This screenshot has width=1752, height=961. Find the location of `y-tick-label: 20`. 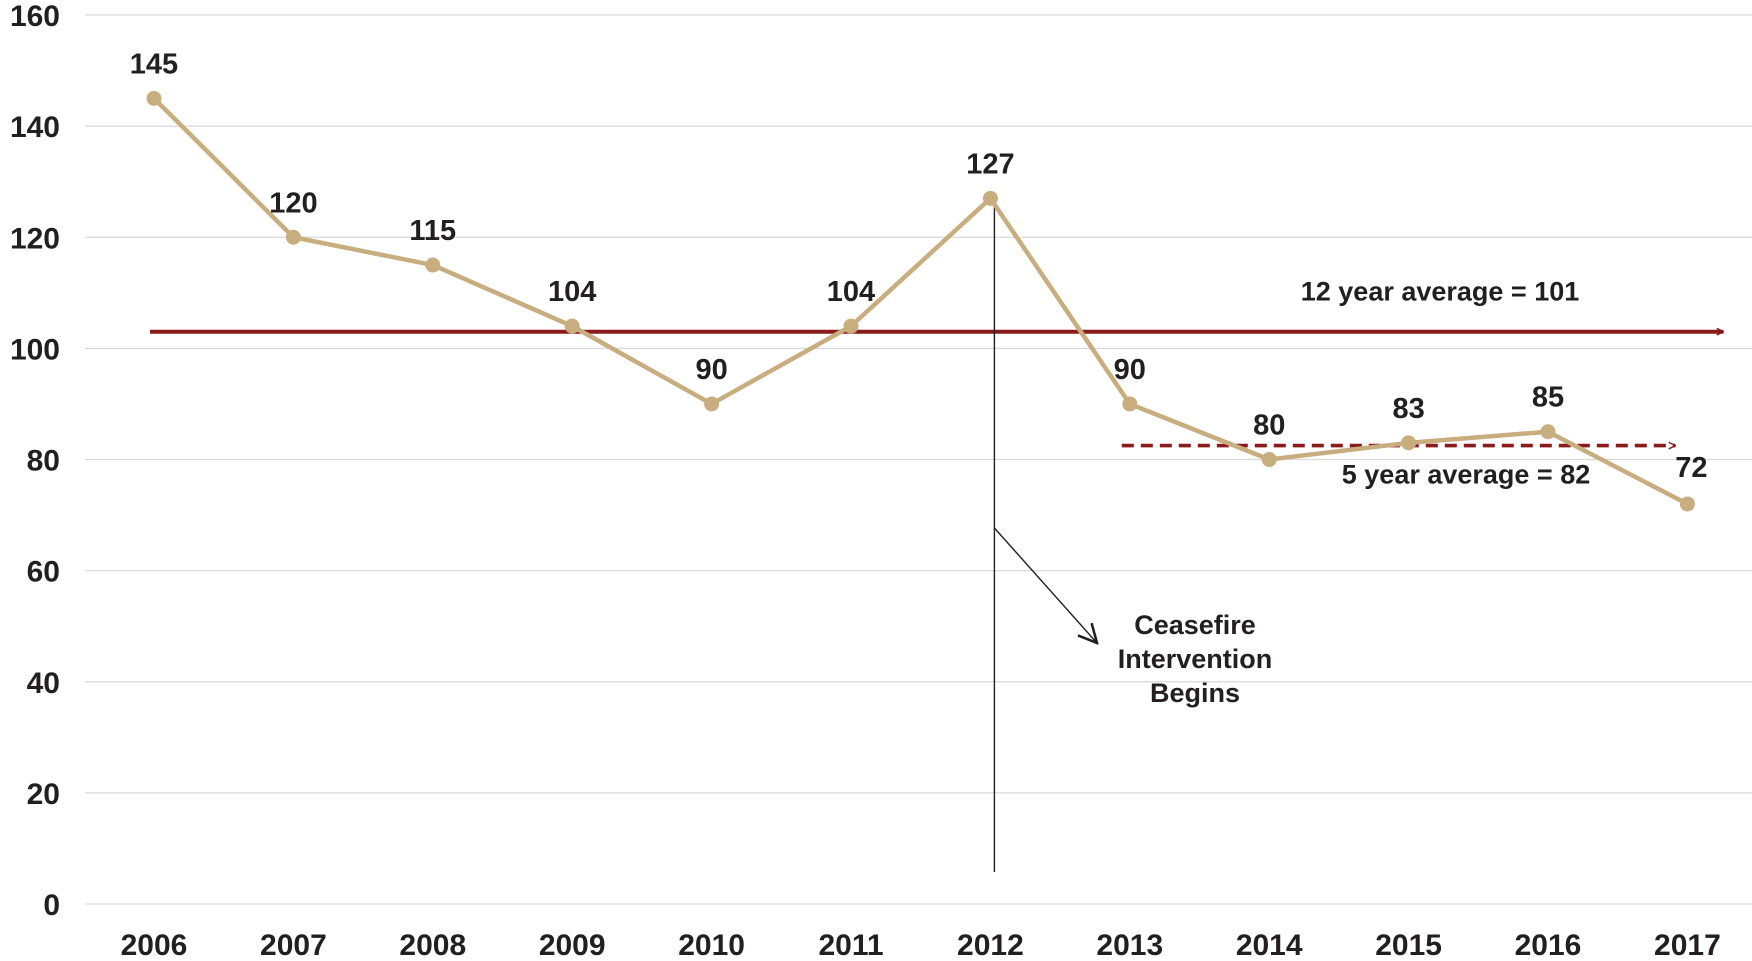

y-tick-label: 20 is located at coordinates (43, 794).